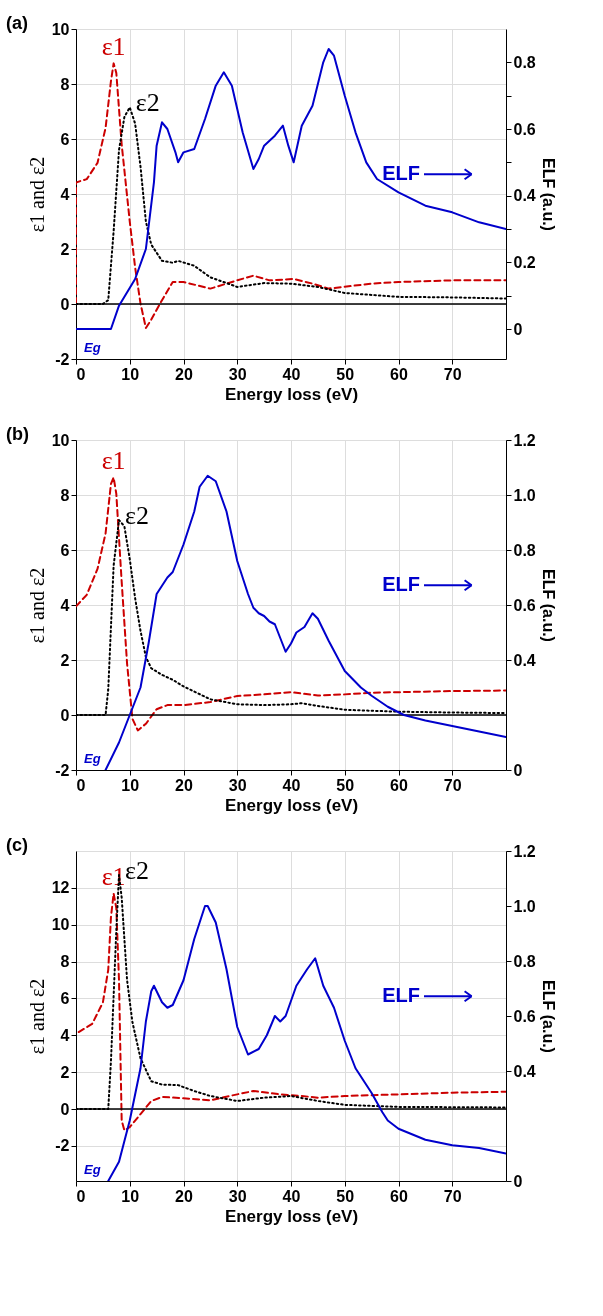 Image resolution: width=603 pixels, height=1316 pixels. Describe the element at coordinates (524, 262) in the screenshot. I see `y2-tick-label: 0.2` at that location.